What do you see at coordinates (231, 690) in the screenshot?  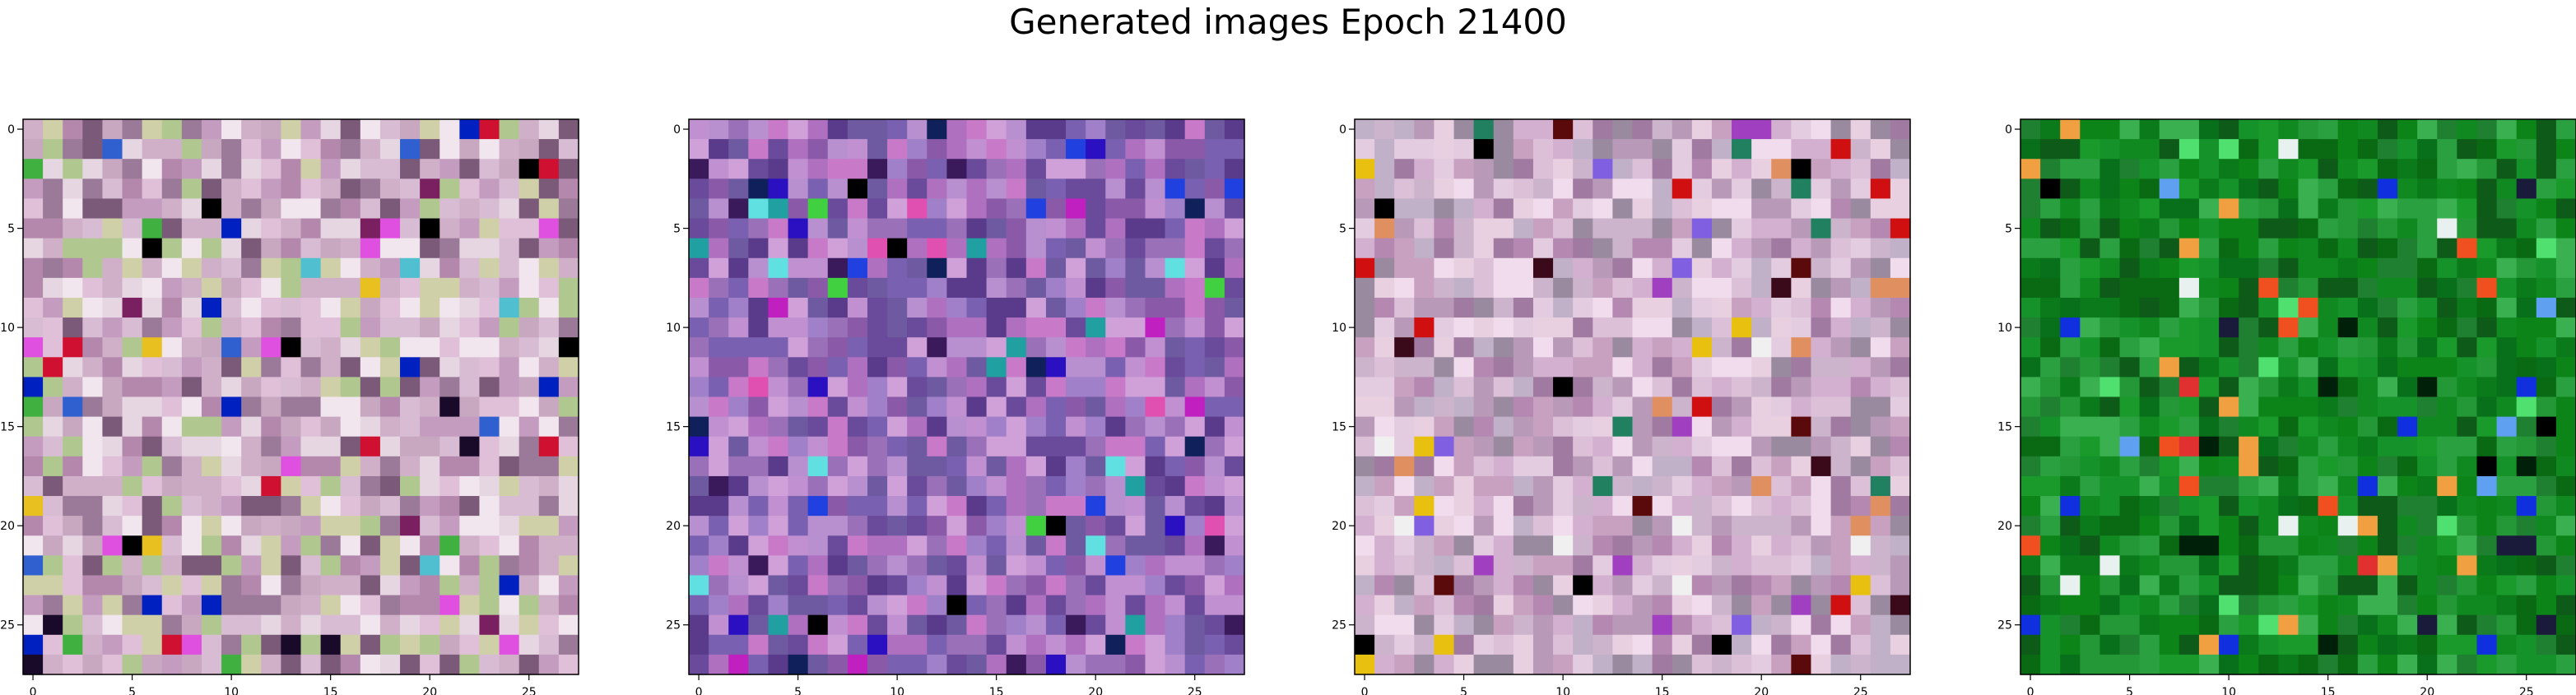 I see `x-tick-label: 10` at bounding box center [231, 690].